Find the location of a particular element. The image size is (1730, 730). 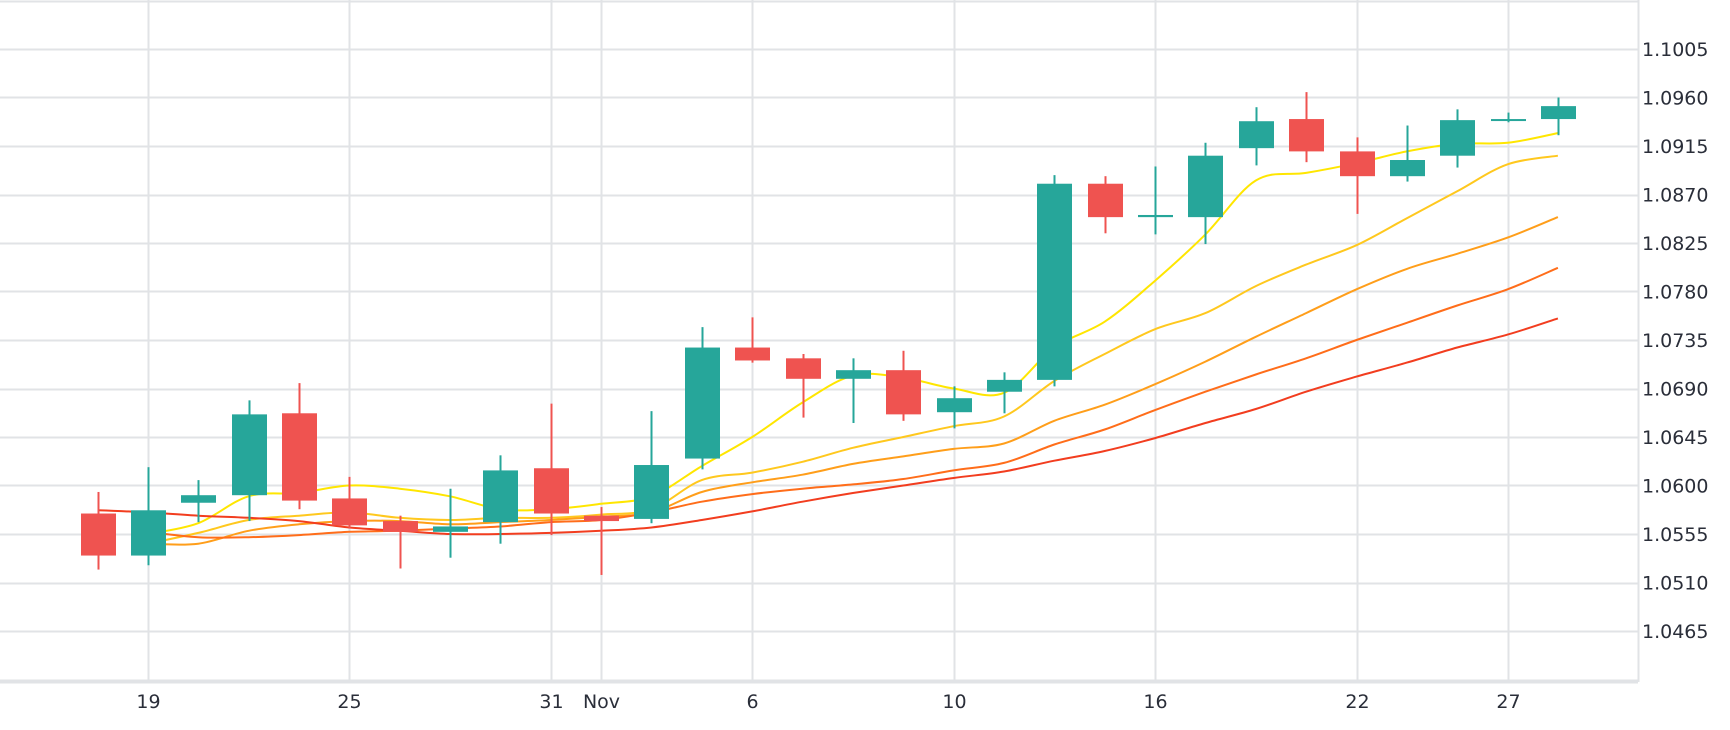

y-tick-label: 1.0915 is located at coordinates (1675, 147).